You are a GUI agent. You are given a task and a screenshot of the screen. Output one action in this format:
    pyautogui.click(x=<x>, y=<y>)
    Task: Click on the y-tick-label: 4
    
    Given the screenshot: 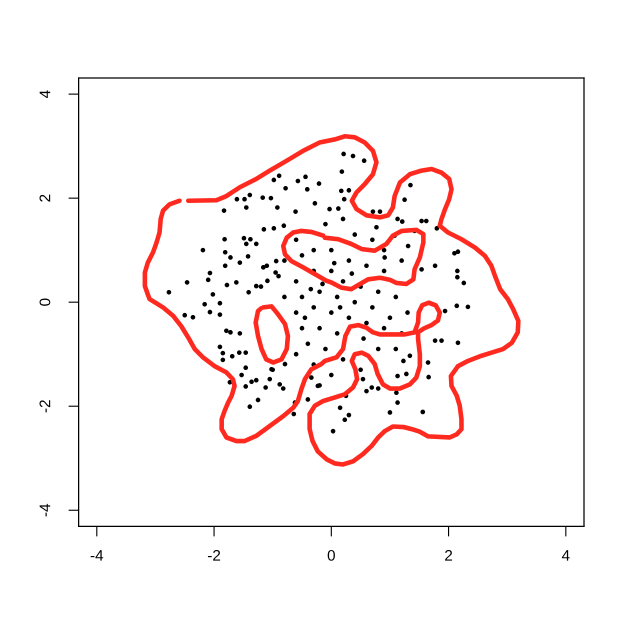 What is the action you would take?
    pyautogui.click(x=45, y=94)
    